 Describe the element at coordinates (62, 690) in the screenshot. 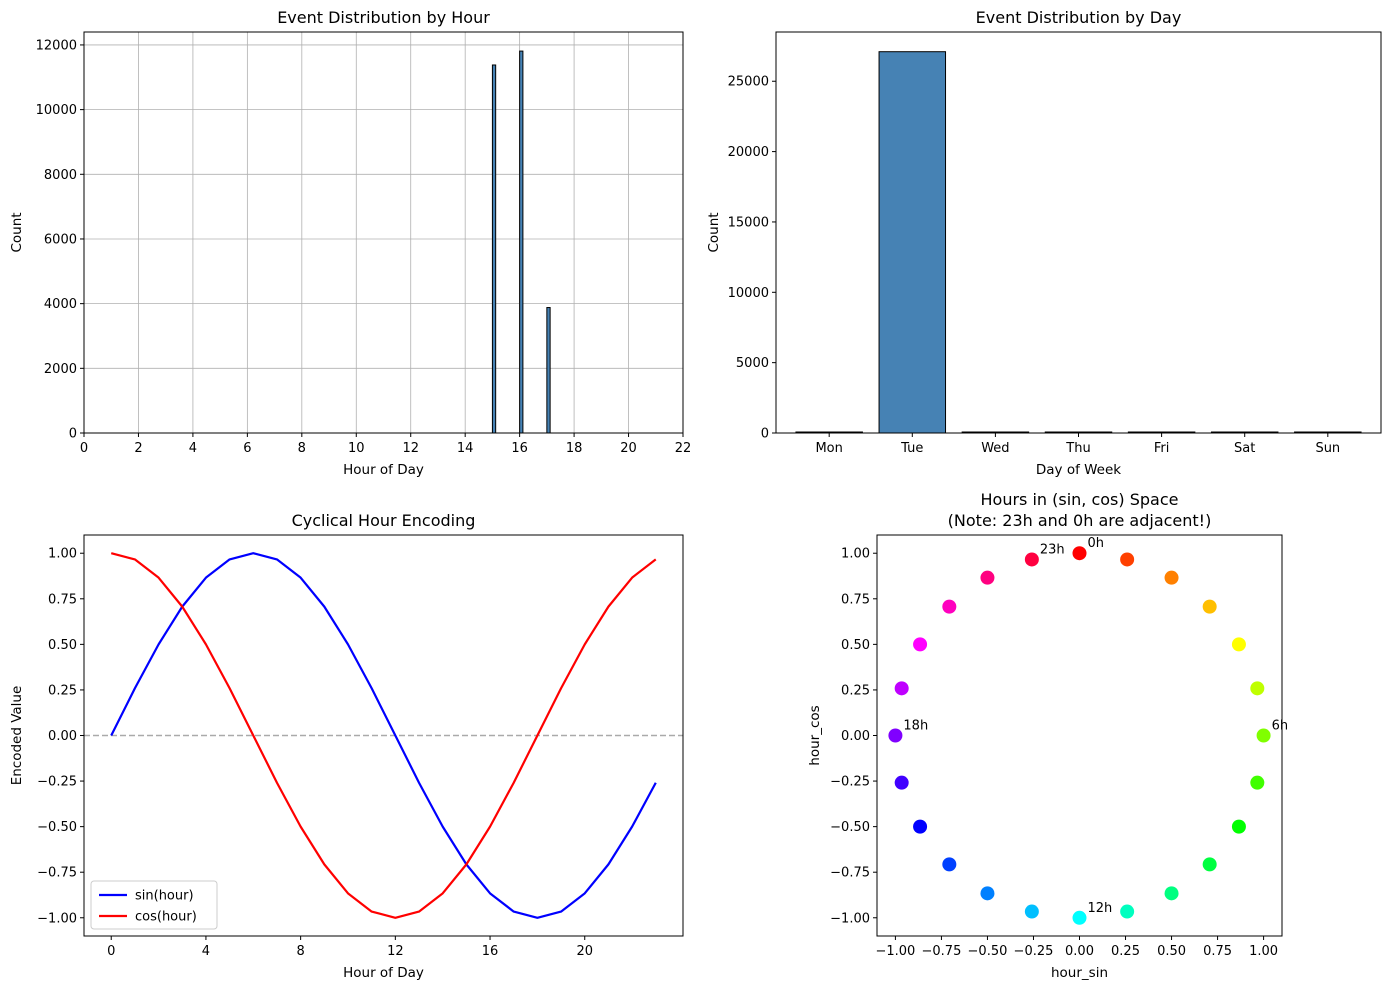

I see `encoding-ytick-label: 0.25` at that location.